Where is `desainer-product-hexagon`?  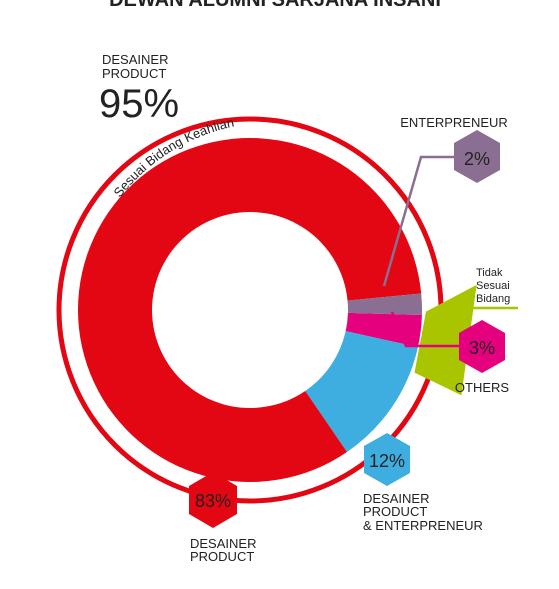 desainer-product-hexagon is located at coordinates (213, 500).